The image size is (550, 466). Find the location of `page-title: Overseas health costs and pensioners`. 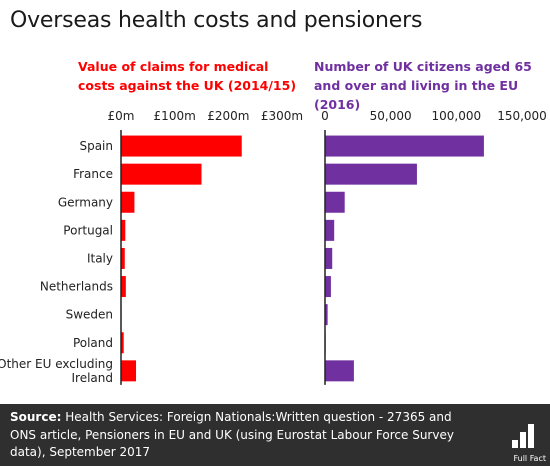

page-title: Overseas health costs and pensioners is located at coordinates (216, 20).